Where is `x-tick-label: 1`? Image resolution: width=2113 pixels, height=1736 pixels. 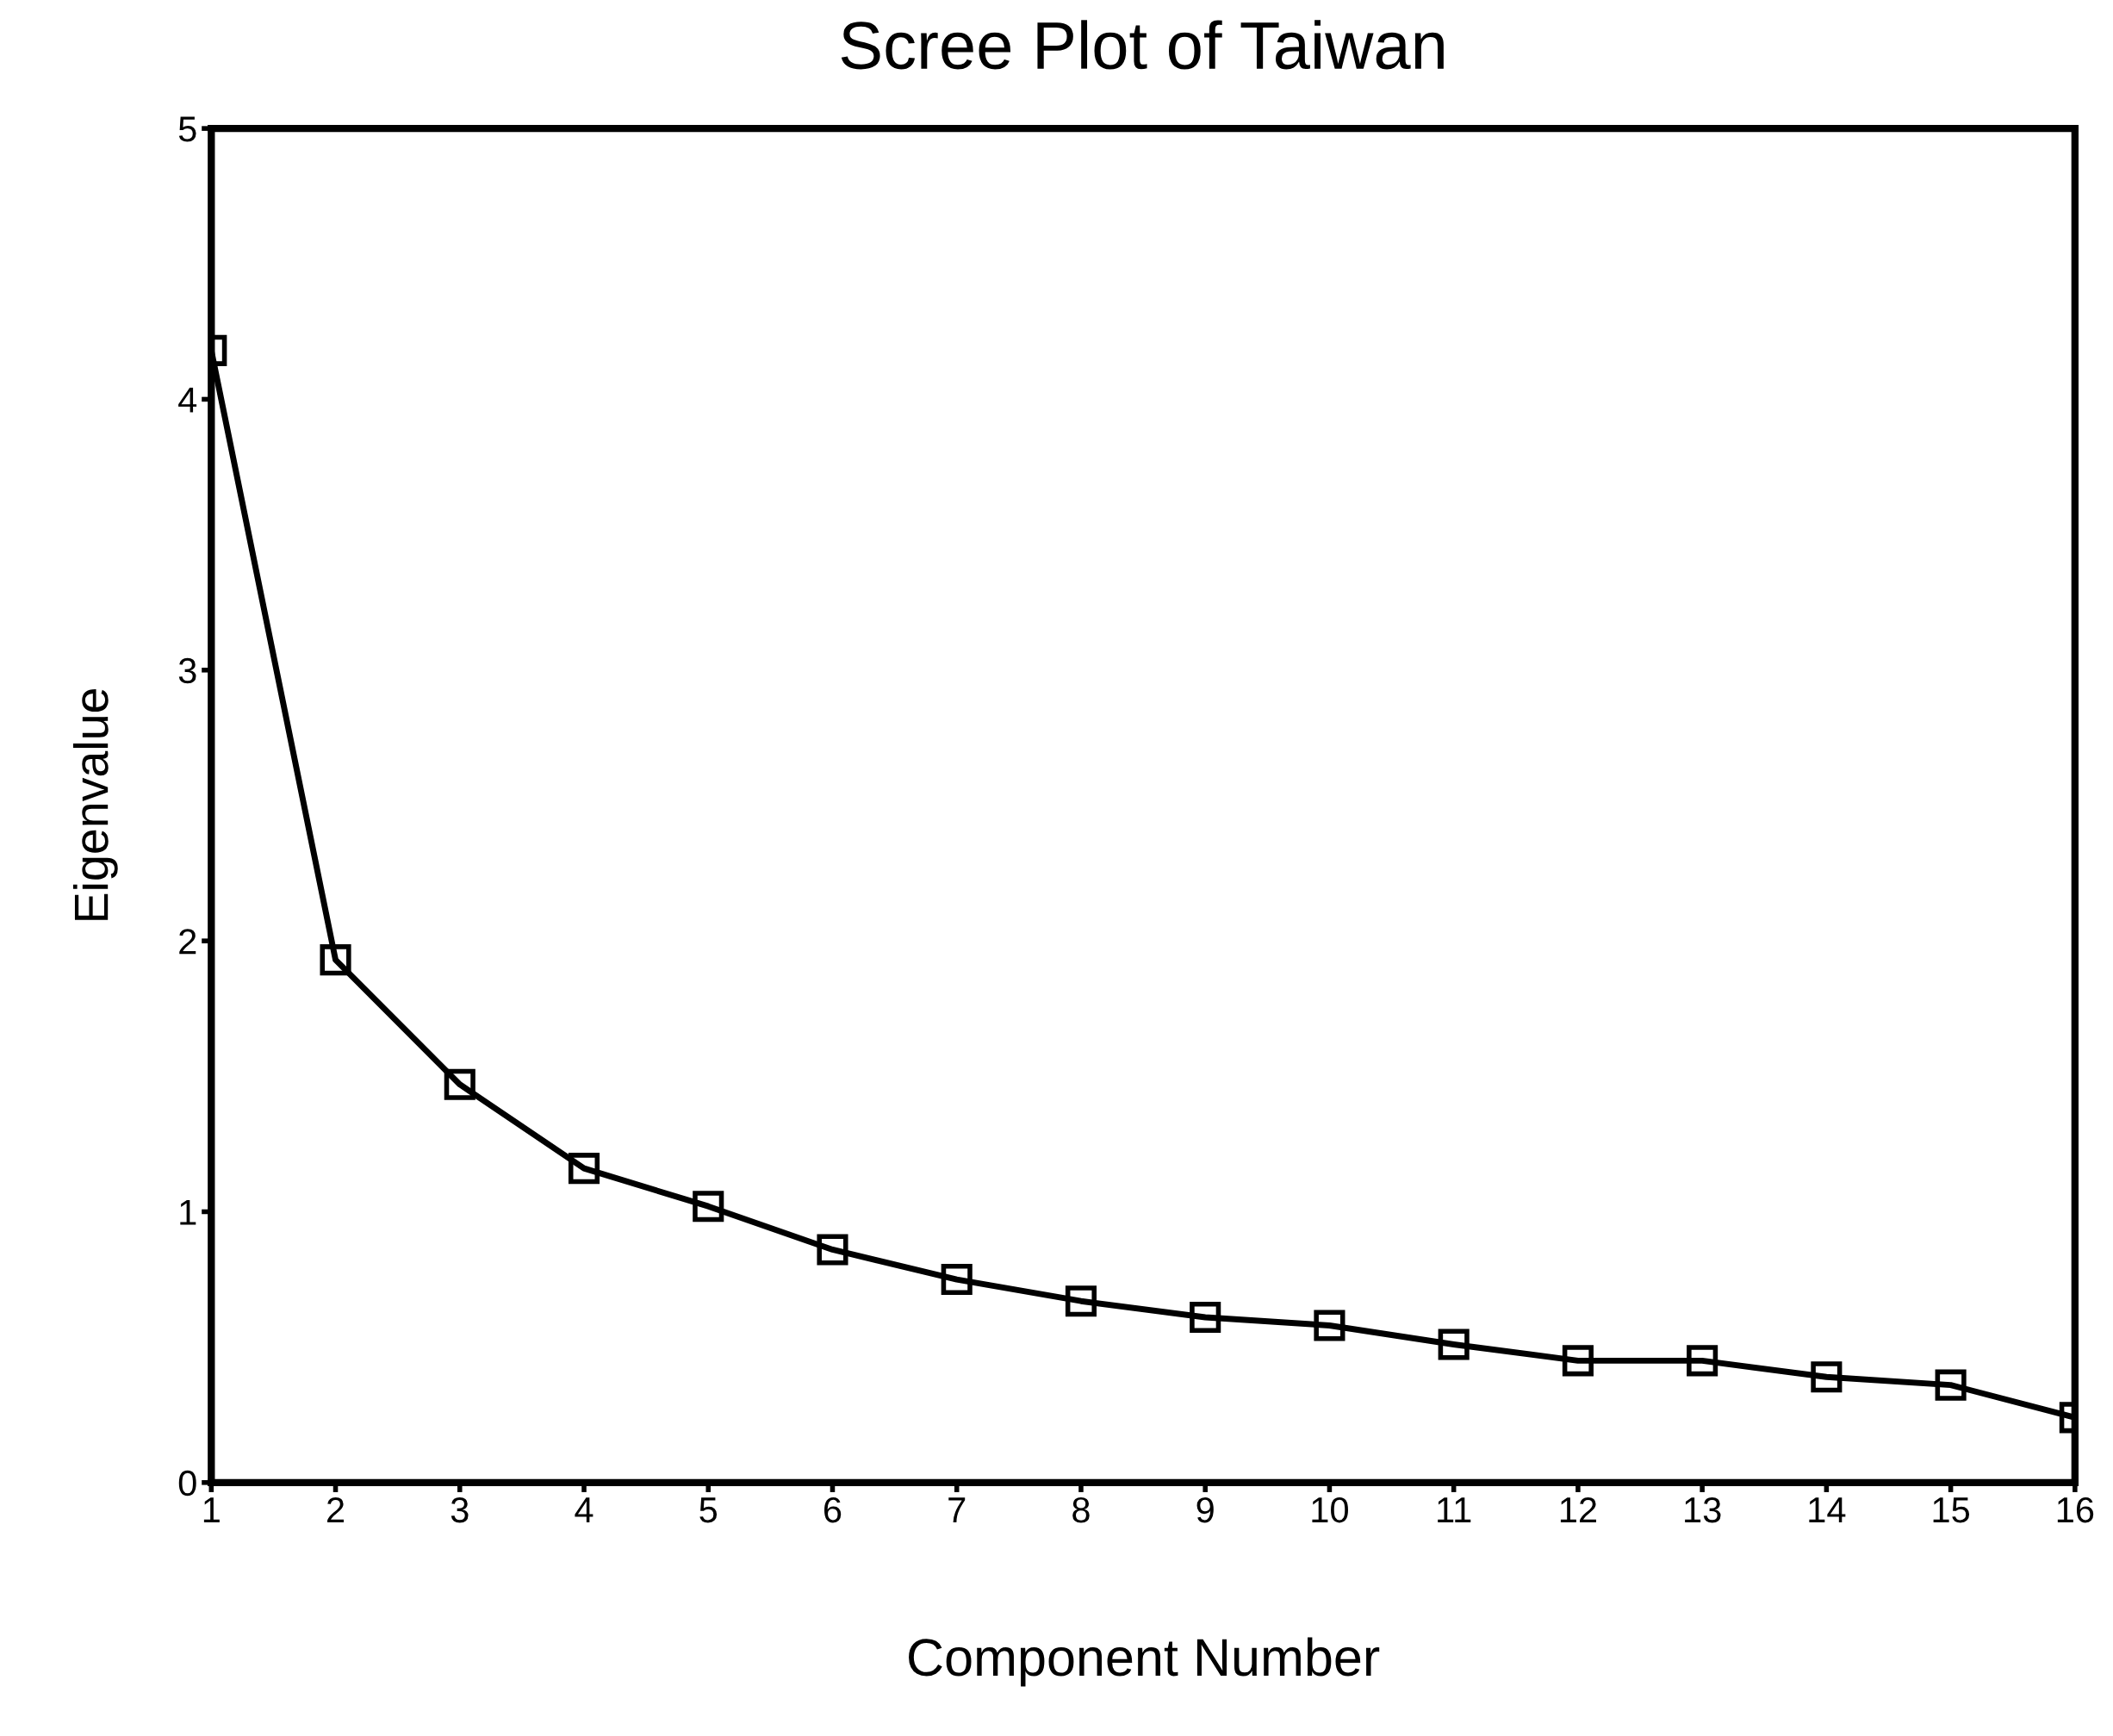 x-tick-label: 1 is located at coordinates (211, 1510).